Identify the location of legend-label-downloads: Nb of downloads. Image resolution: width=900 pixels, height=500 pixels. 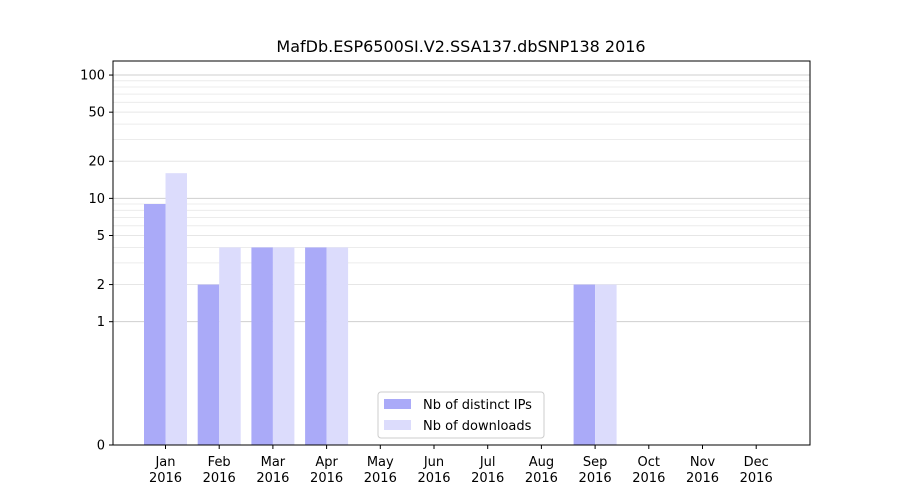
(477, 426).